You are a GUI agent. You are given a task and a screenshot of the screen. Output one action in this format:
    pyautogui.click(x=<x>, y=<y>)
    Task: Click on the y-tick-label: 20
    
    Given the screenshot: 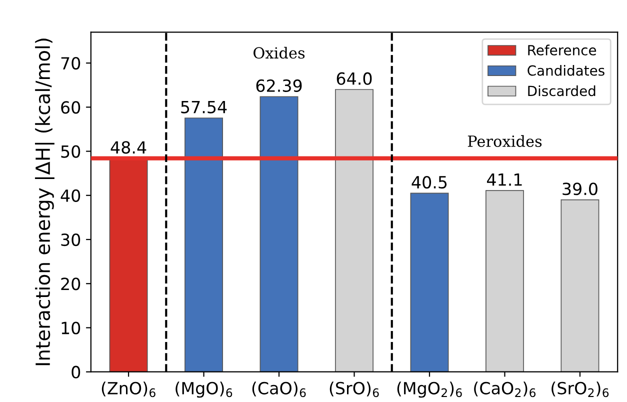 What is the action you would take?
    pyautogui.click(x=70, y=284)
    